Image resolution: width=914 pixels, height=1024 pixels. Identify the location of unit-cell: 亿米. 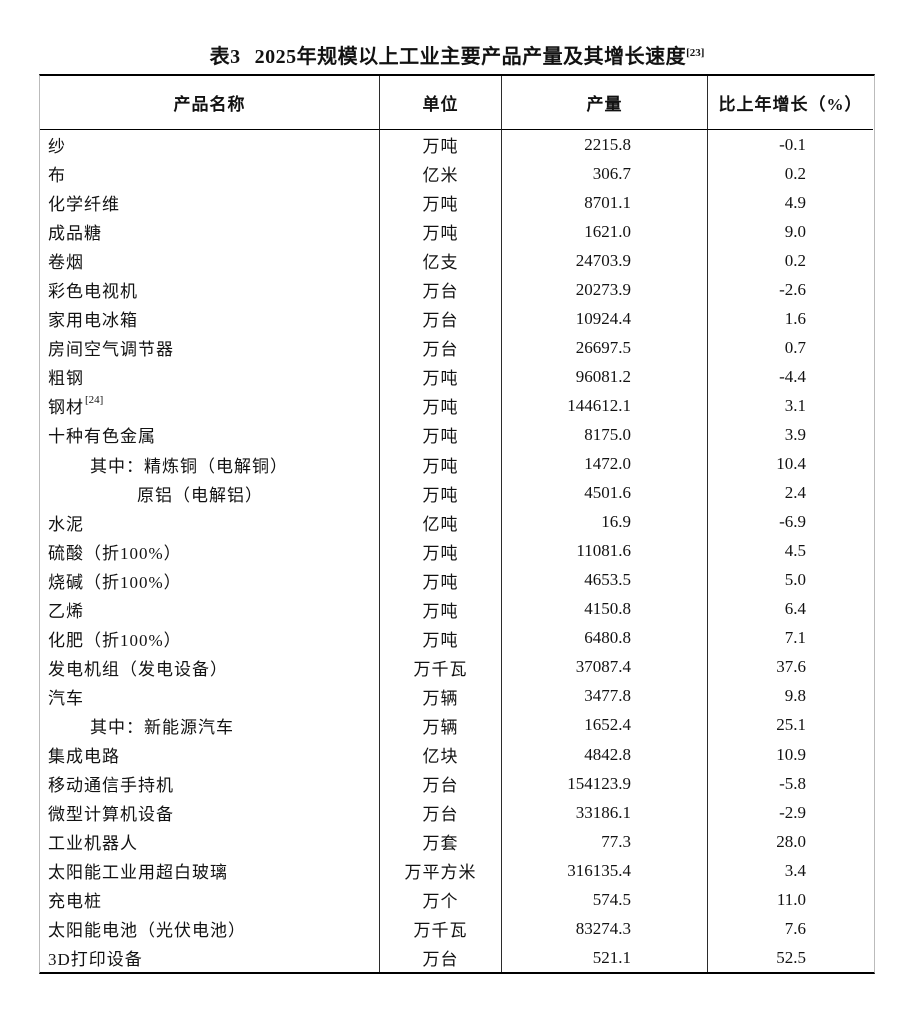
(441, 174).